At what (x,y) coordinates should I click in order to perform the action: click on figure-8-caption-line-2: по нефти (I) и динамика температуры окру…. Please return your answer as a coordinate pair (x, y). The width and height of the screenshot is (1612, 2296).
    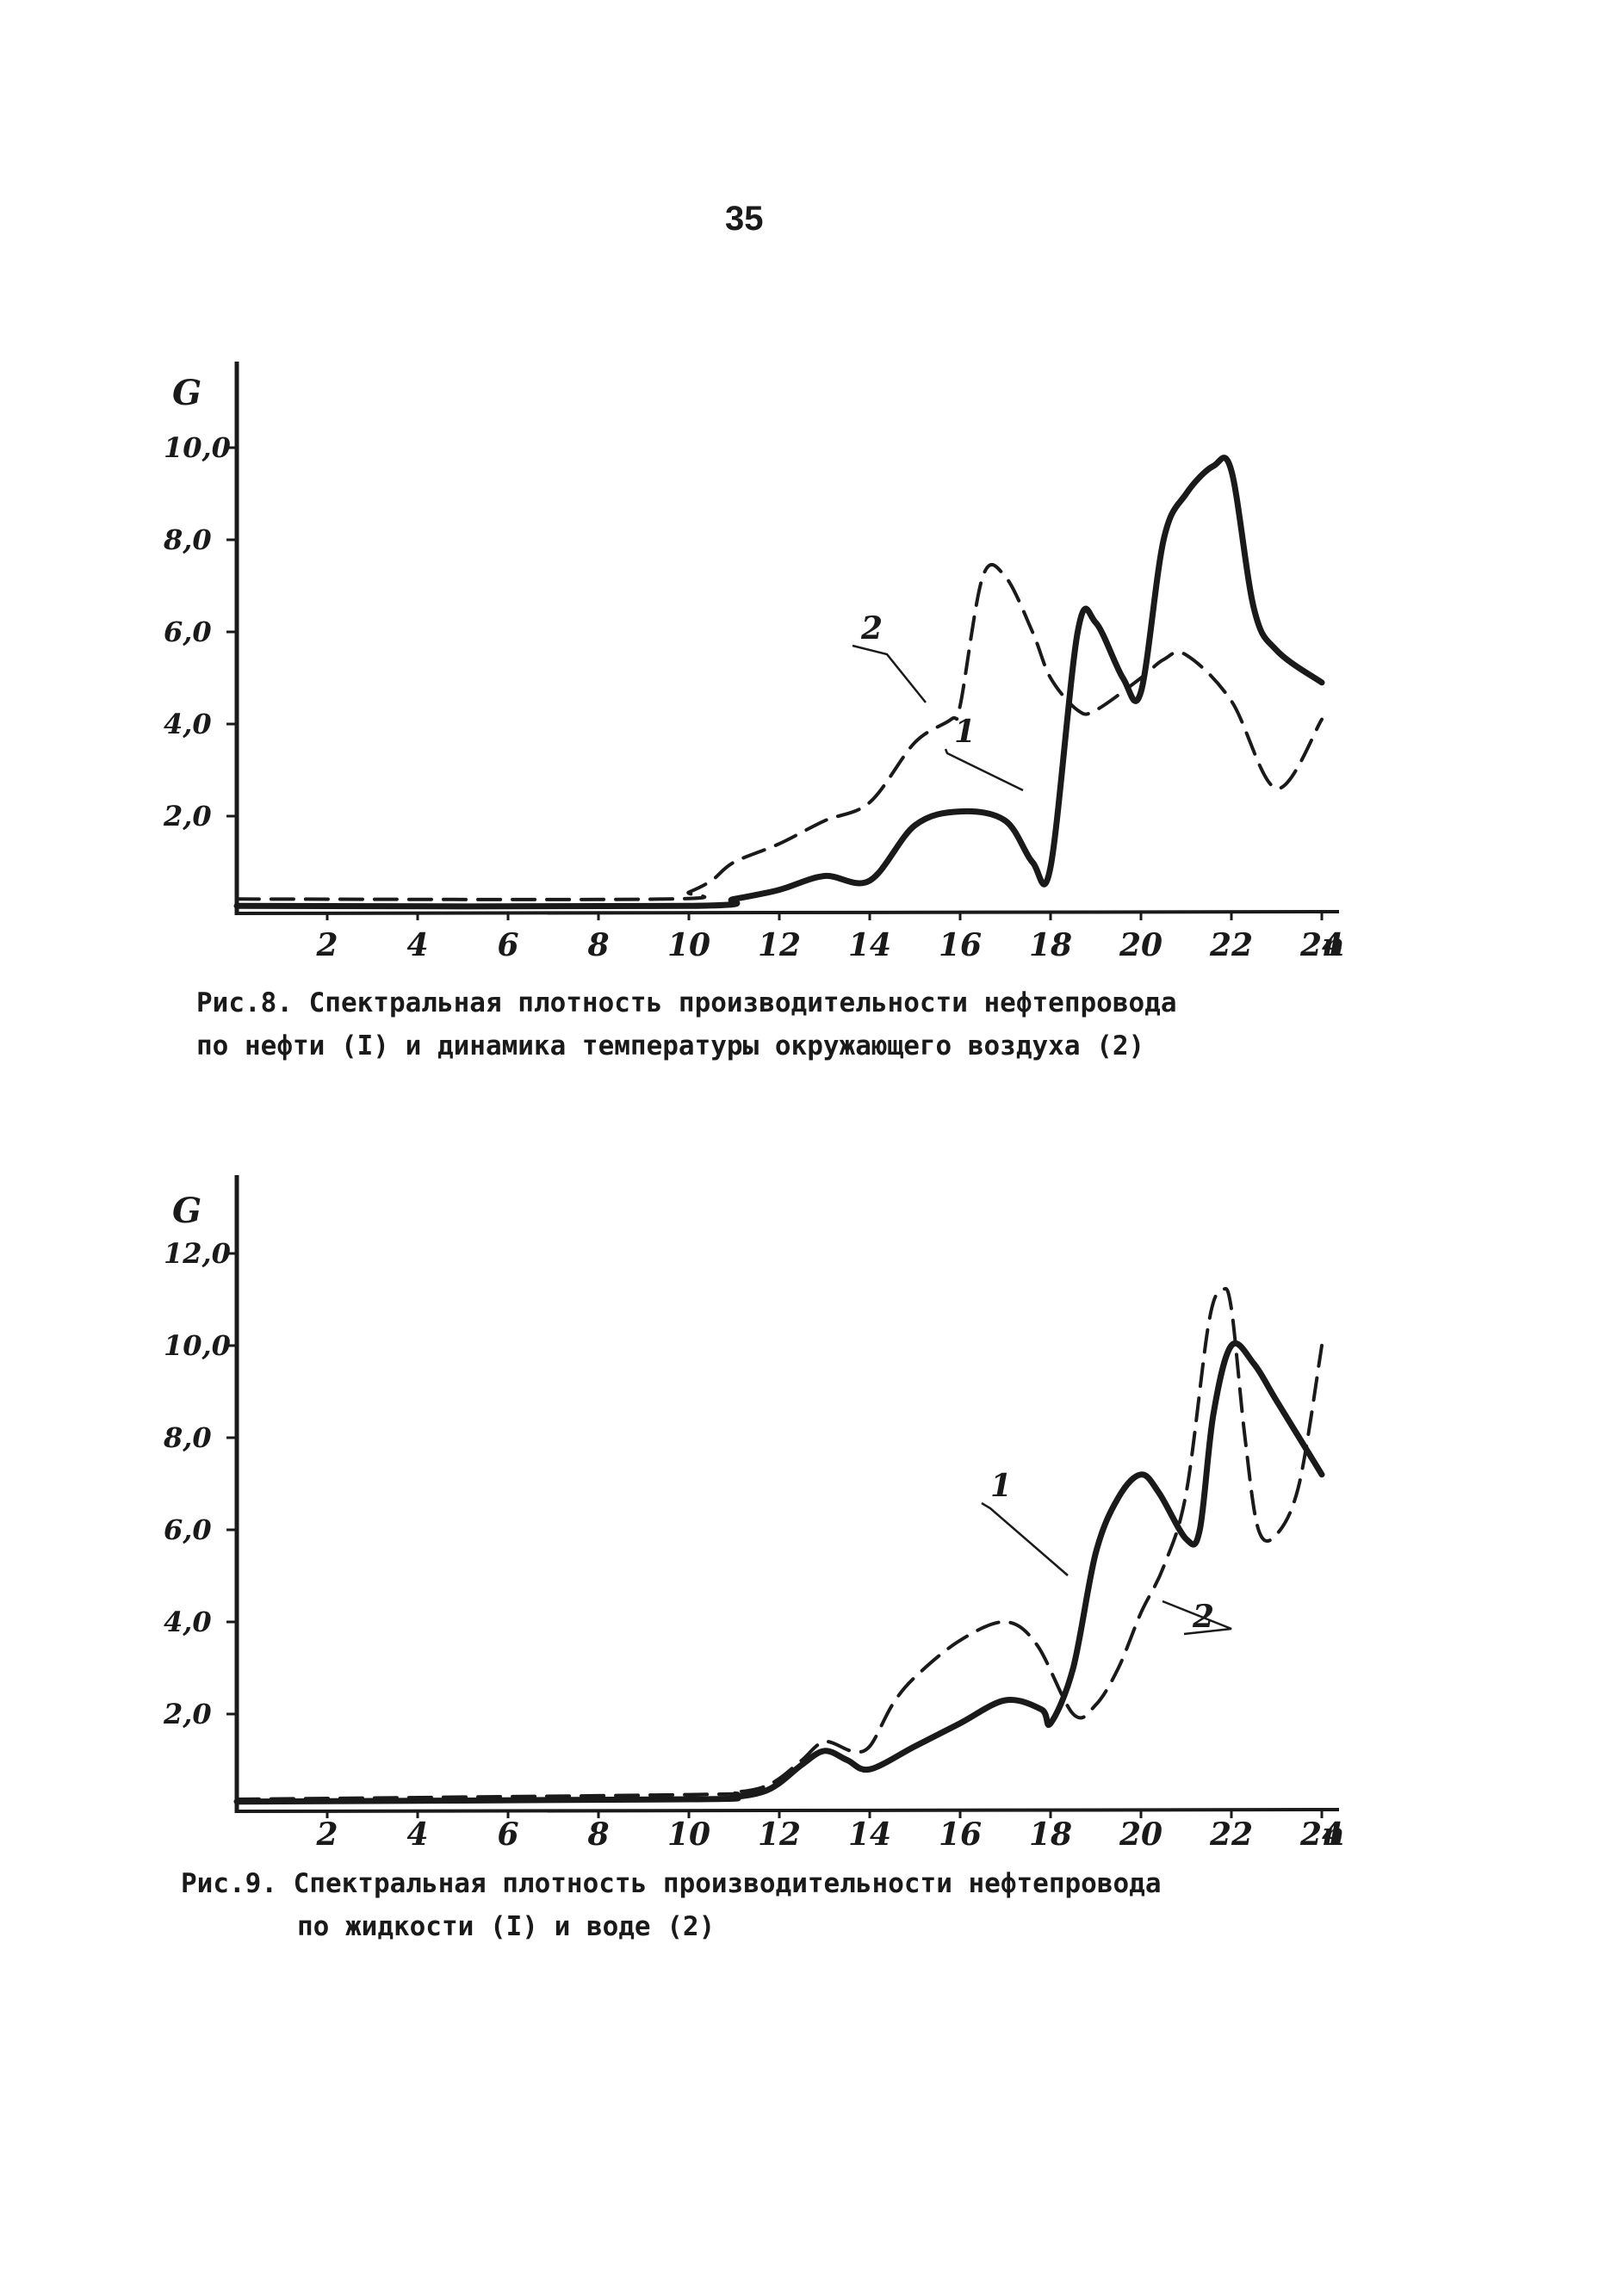
    Looking at the image, I should click on (671, 1045).